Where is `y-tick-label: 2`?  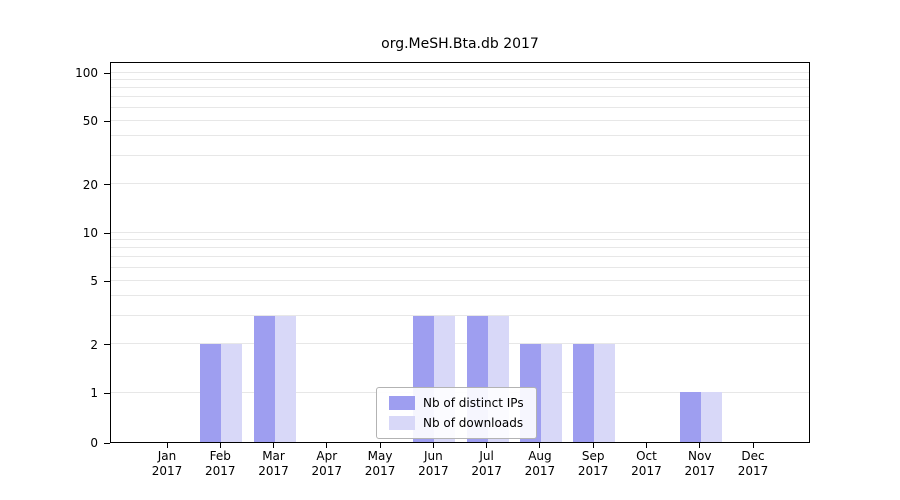
y-tick-label: 2 is located at coordinates (94, 344).